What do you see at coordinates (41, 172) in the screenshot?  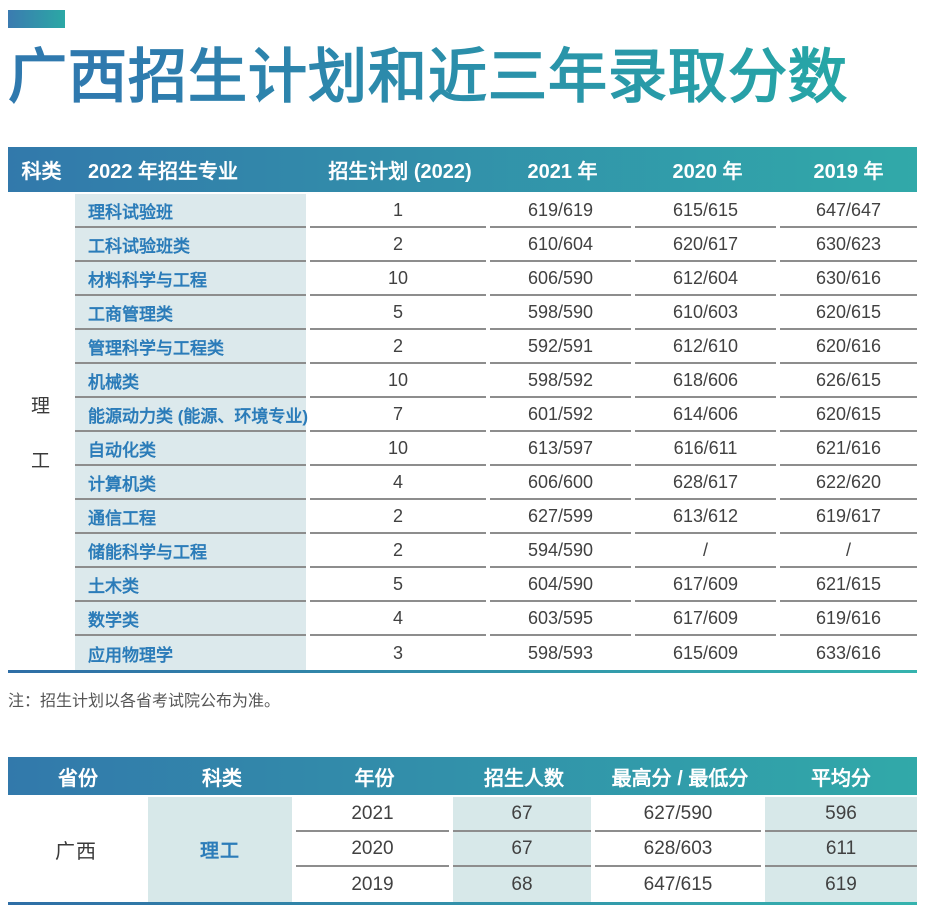 I see `table1-header-category: 科类` at bounding box center [41, 172].